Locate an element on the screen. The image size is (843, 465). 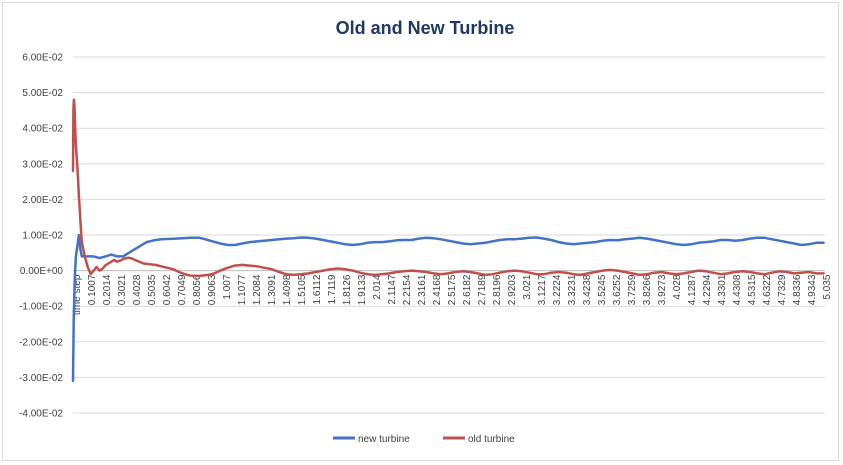
y-tick-label: 1.00E-02 is located at coordinates (42, 236).